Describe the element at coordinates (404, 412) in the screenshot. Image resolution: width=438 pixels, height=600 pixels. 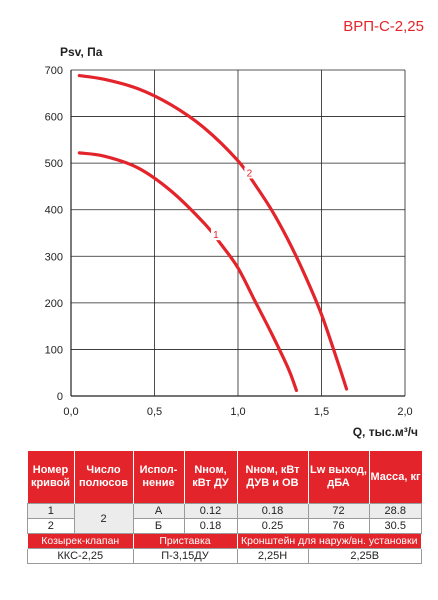
I see `x-tick-label: 2,0` at that location.